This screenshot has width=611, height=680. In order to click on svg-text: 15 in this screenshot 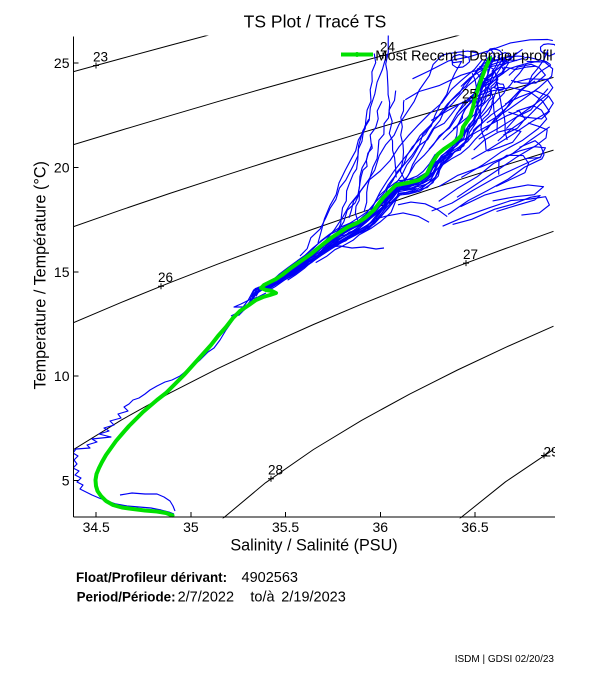, I will do `click(62, 272)`.